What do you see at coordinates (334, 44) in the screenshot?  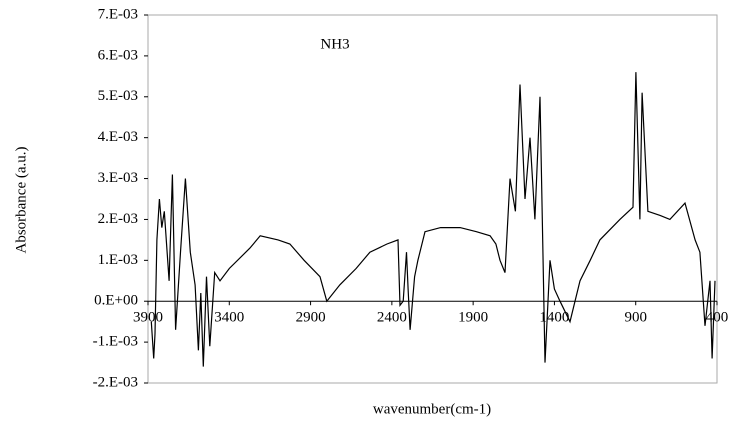 I see `annotation: NH3` at bounding box center [334, 44].